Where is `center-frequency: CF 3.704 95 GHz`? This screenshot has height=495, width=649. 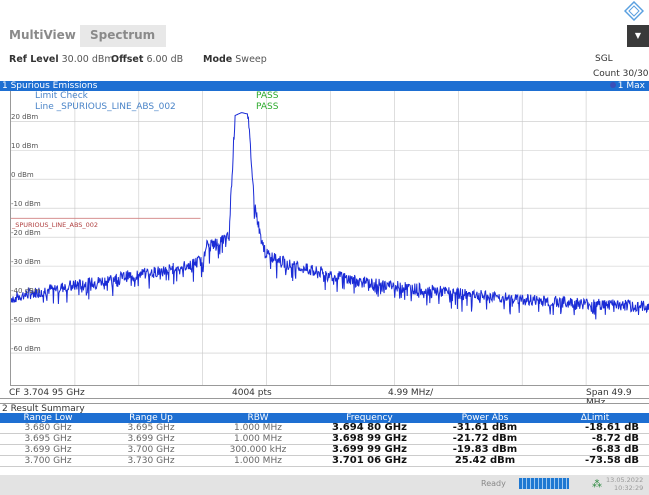
center-frequency: CF 3.704 95 GHz is located at coordinates (47, 393).